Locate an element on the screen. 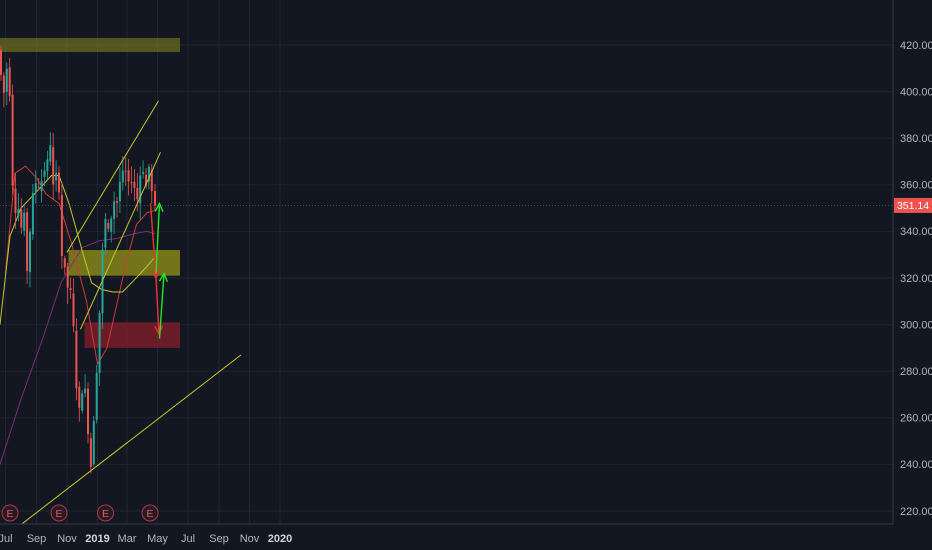 This screenshot has height=550, width=932. price-tick-label: 260.00 is located at coordinates (916, 419).